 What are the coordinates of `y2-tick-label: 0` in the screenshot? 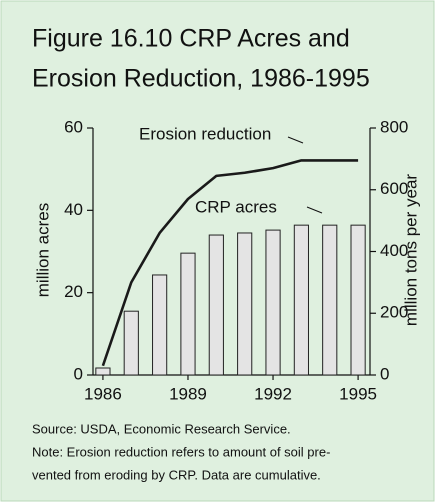 It's located at (384, 373).